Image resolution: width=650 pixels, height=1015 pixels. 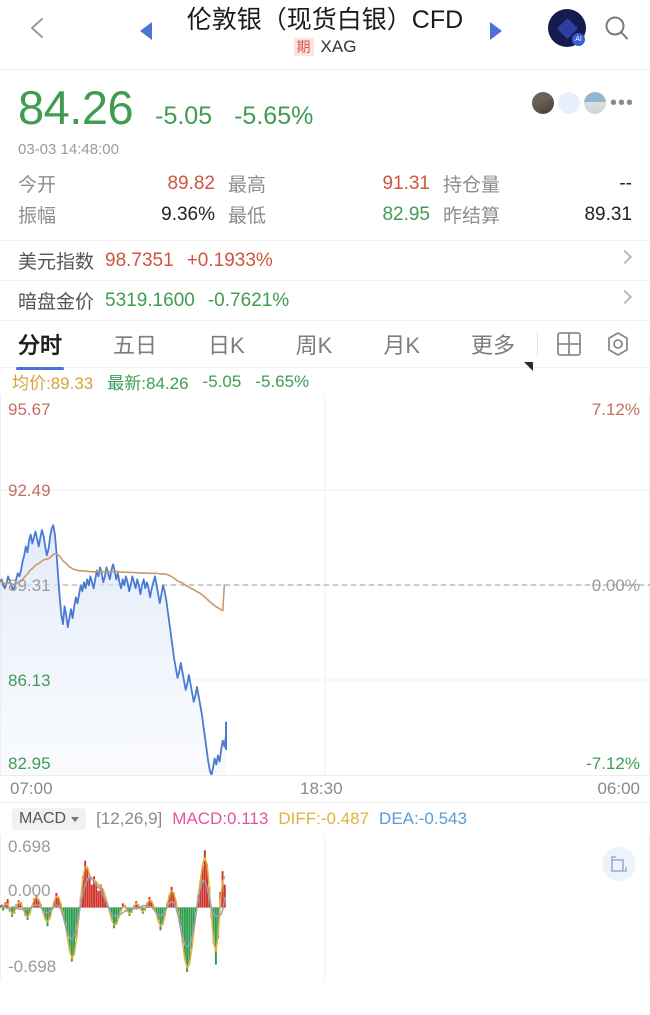 I want to click on index-value: 98.7351, so click(x=139, y=260).